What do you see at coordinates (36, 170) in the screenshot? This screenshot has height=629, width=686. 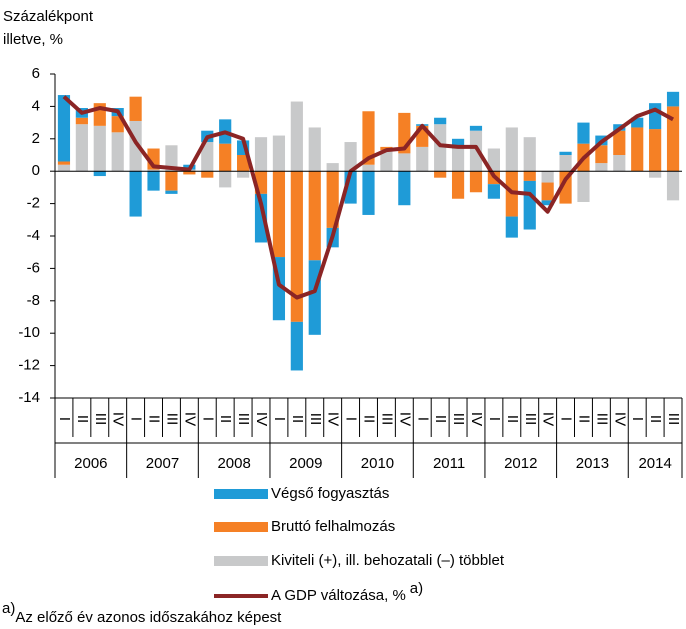 I see `y-tick-label: 0` at bounding box center [36, 170].